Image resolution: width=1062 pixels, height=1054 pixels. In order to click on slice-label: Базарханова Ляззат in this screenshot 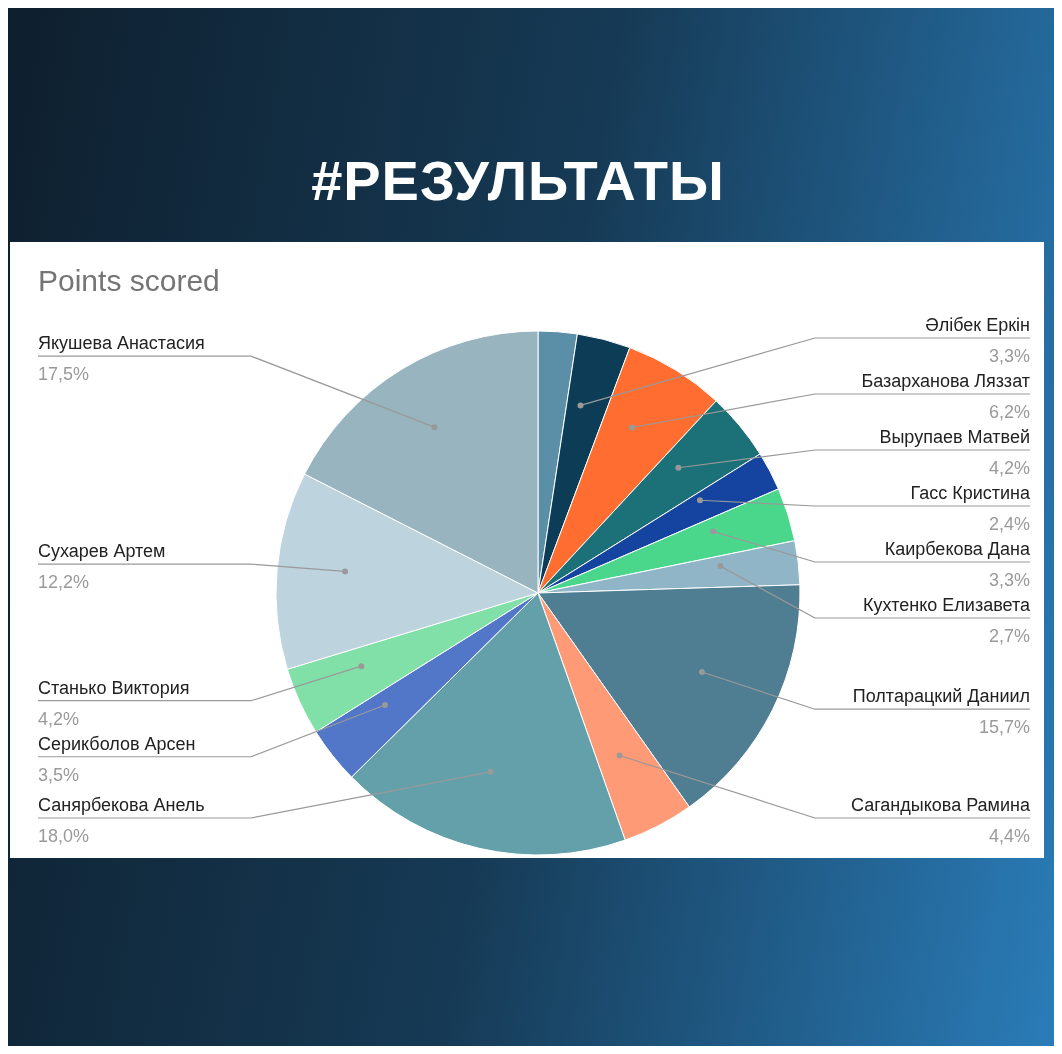, I will do `click(945, 381)`.